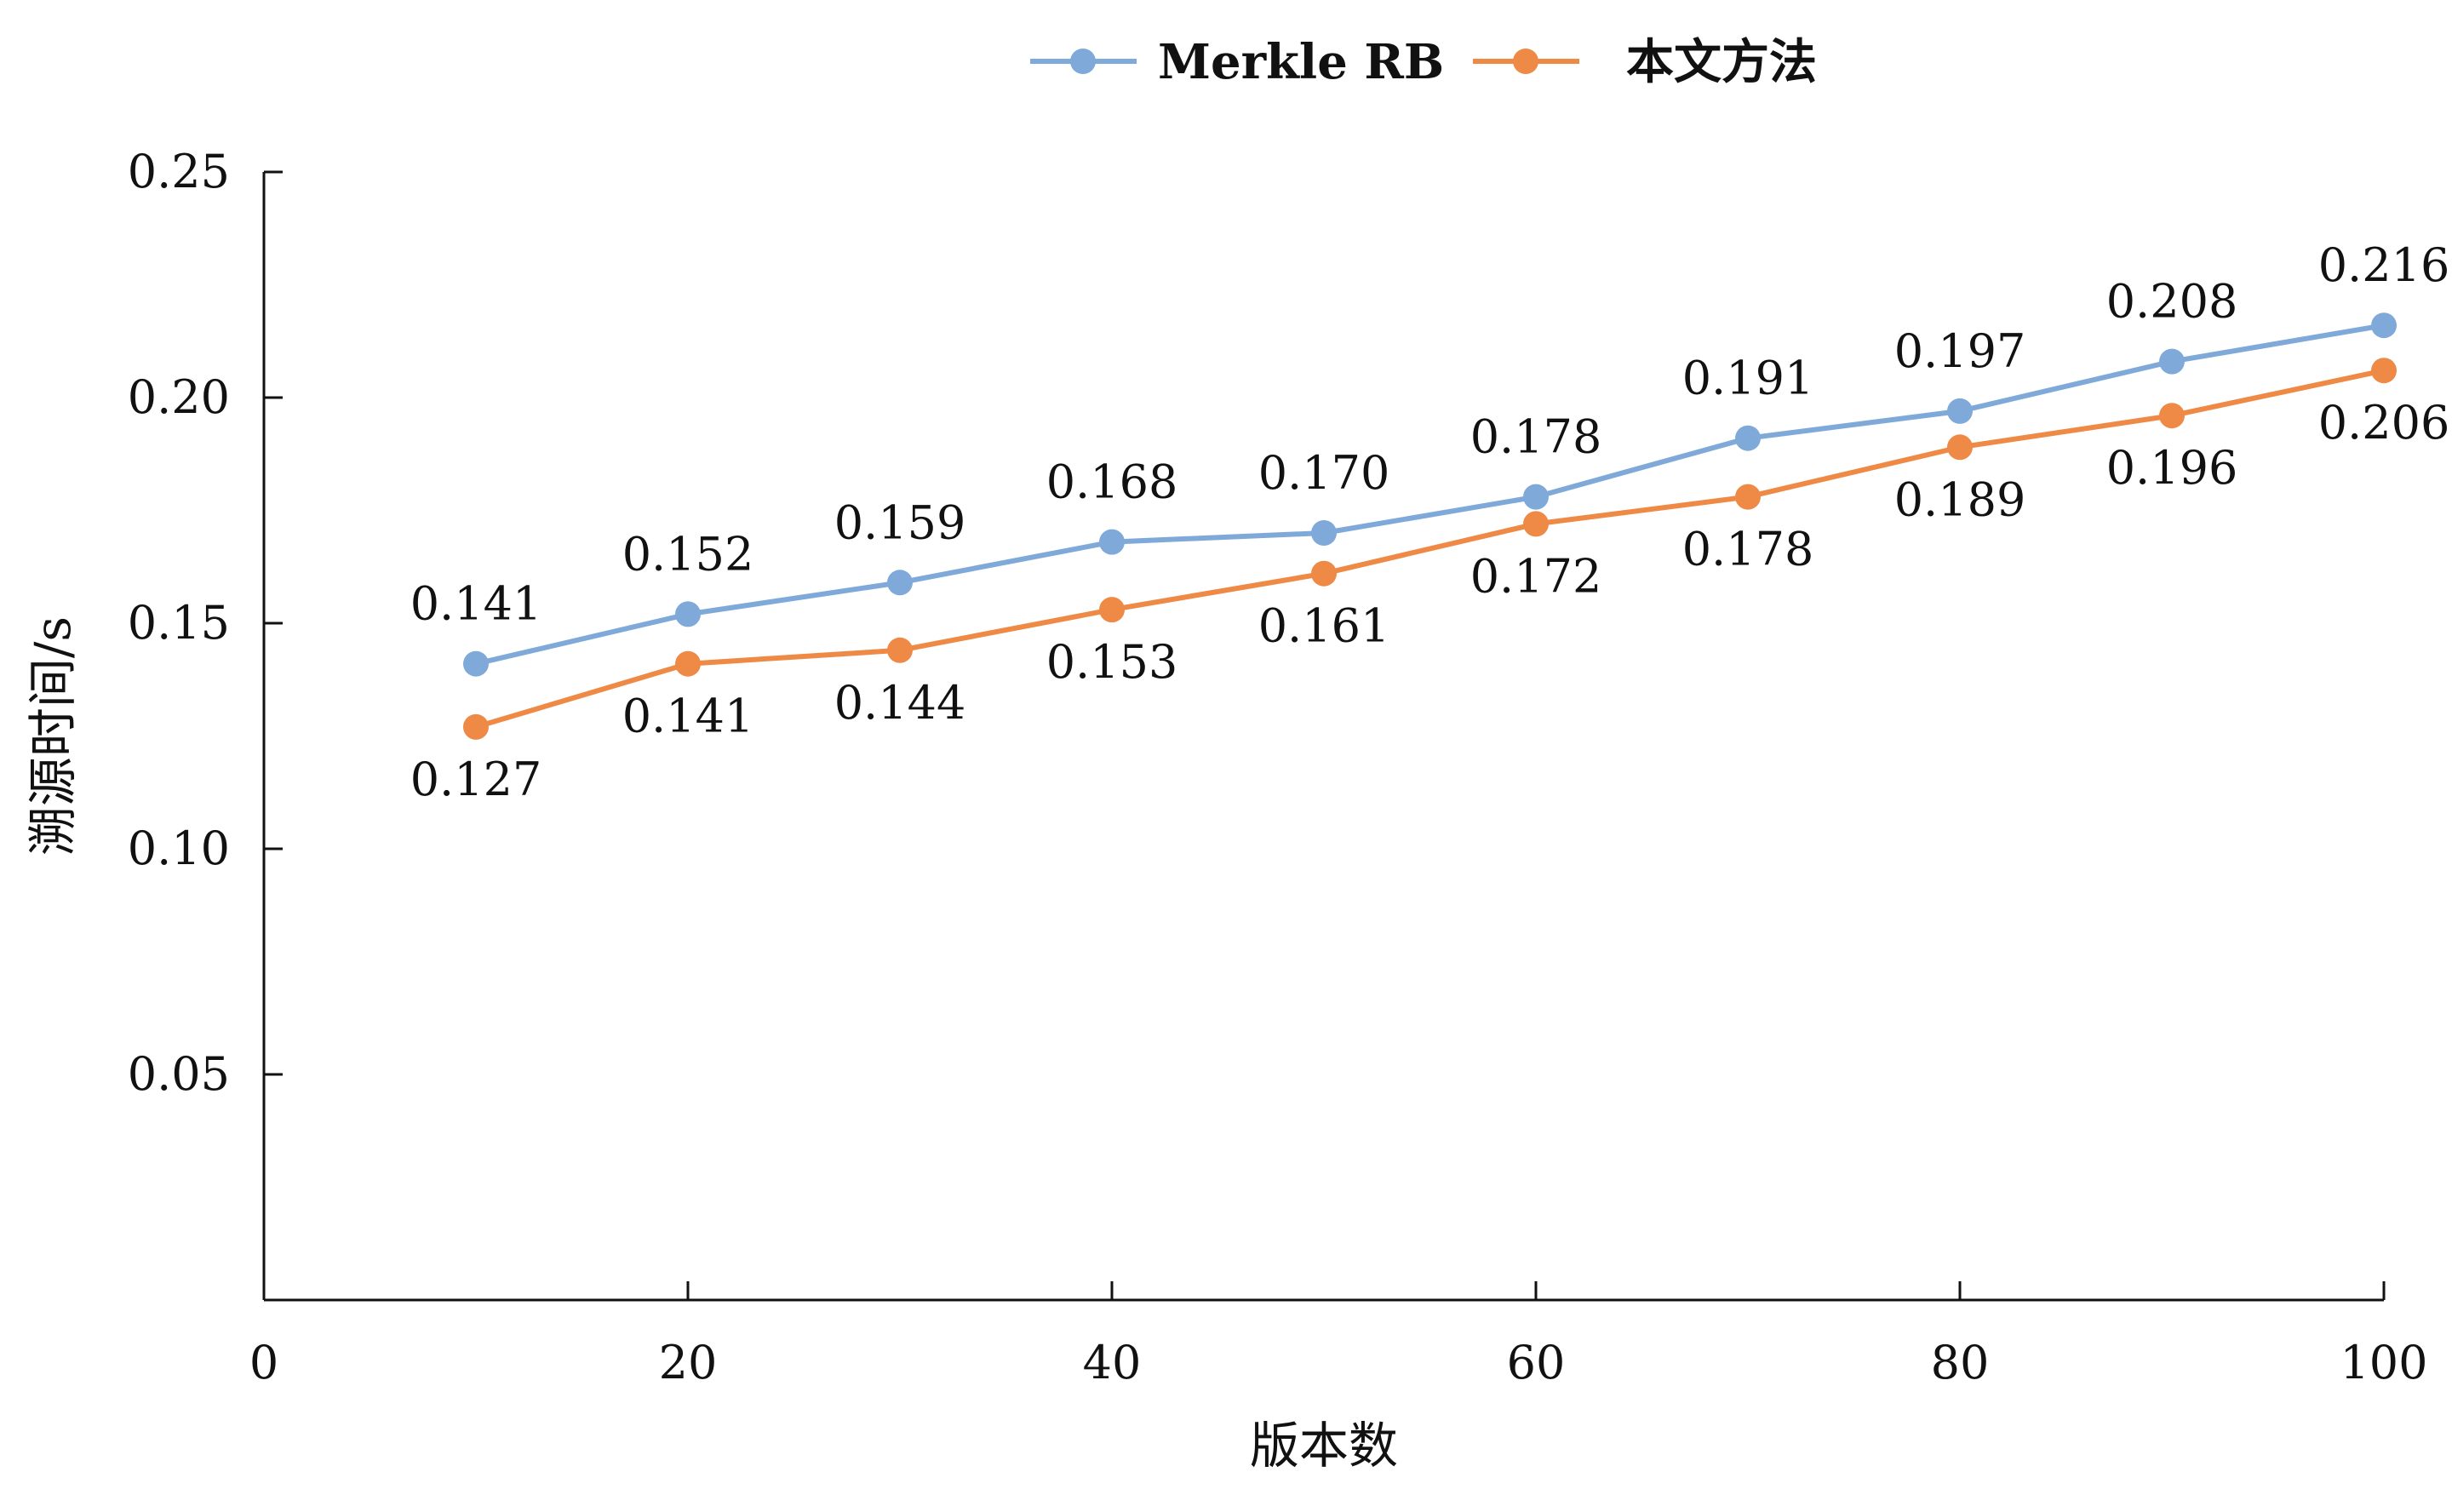 This screenshot has height=1512, width=2452. Describe the element at coordinates (900, 703) in the screenshot. I see `series-1-data-label: 0.144` at that location.